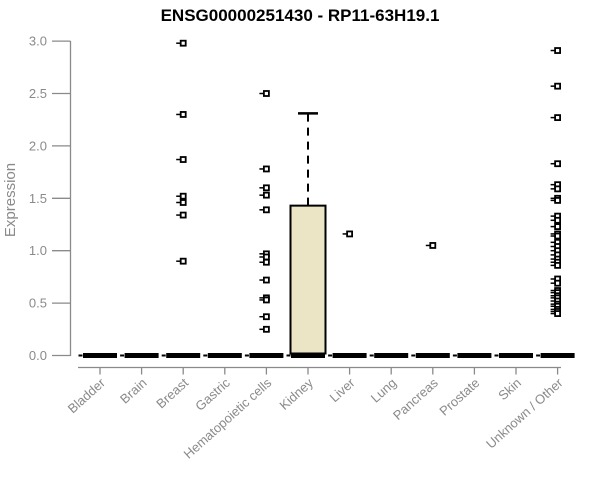 The width and height of the screenshot is (600, 500). I want to click on box-liver, so click(347, 294).